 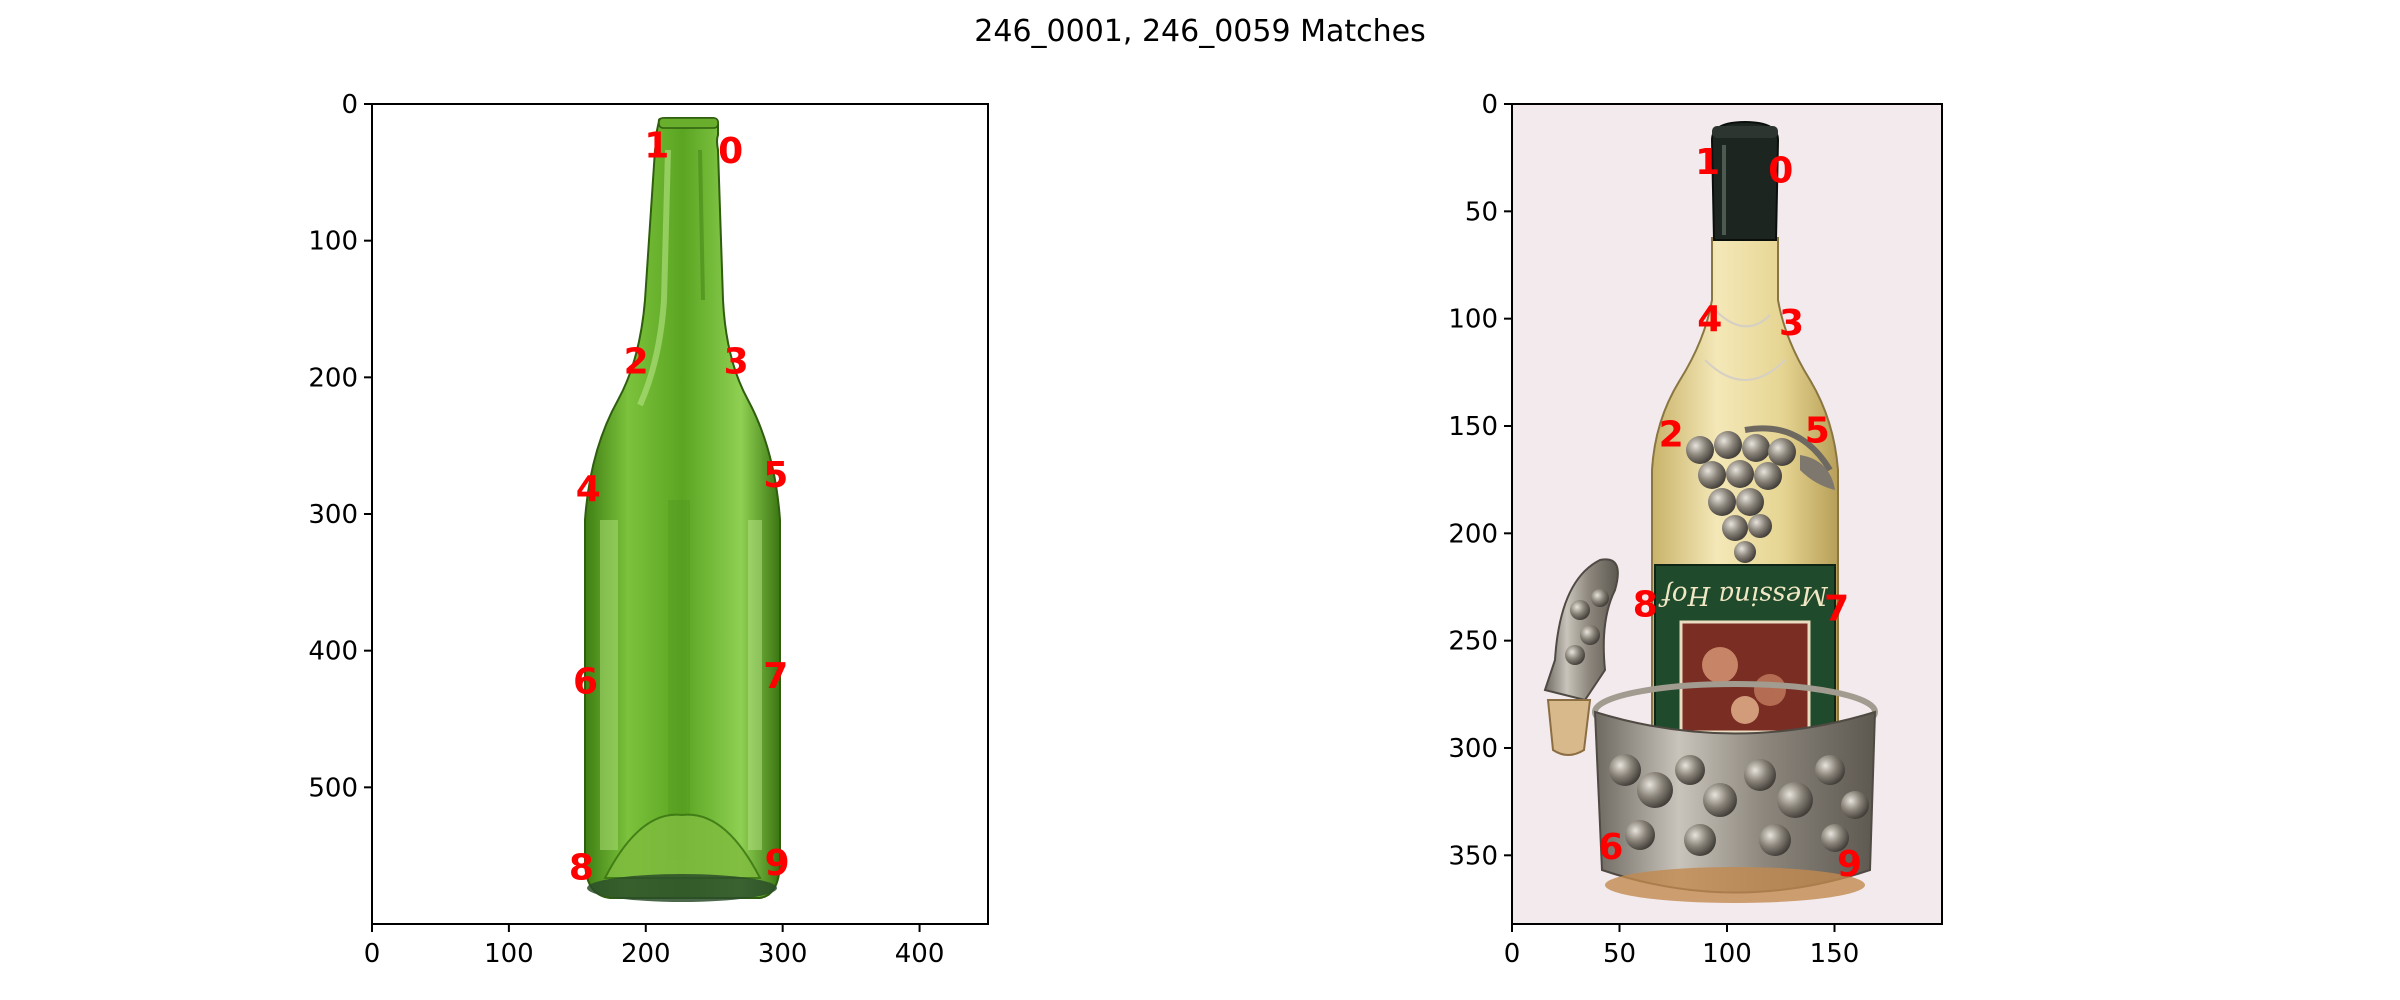 What do you see at coordinates (1200, 31) in the screenshot?
I see `figure-title: 246_0001, 246_0059 Matches` at bounding box center [1200, 31].